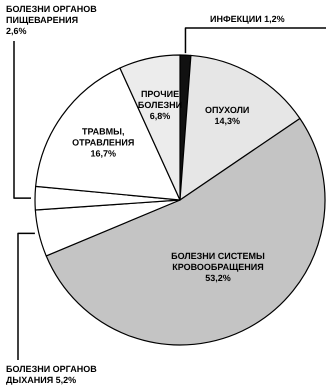  I want to click on slice-label: БОЛЕЗНИ ОРГАНОВ ДЫХАНИЯ 5,2%, so click(52, 374).